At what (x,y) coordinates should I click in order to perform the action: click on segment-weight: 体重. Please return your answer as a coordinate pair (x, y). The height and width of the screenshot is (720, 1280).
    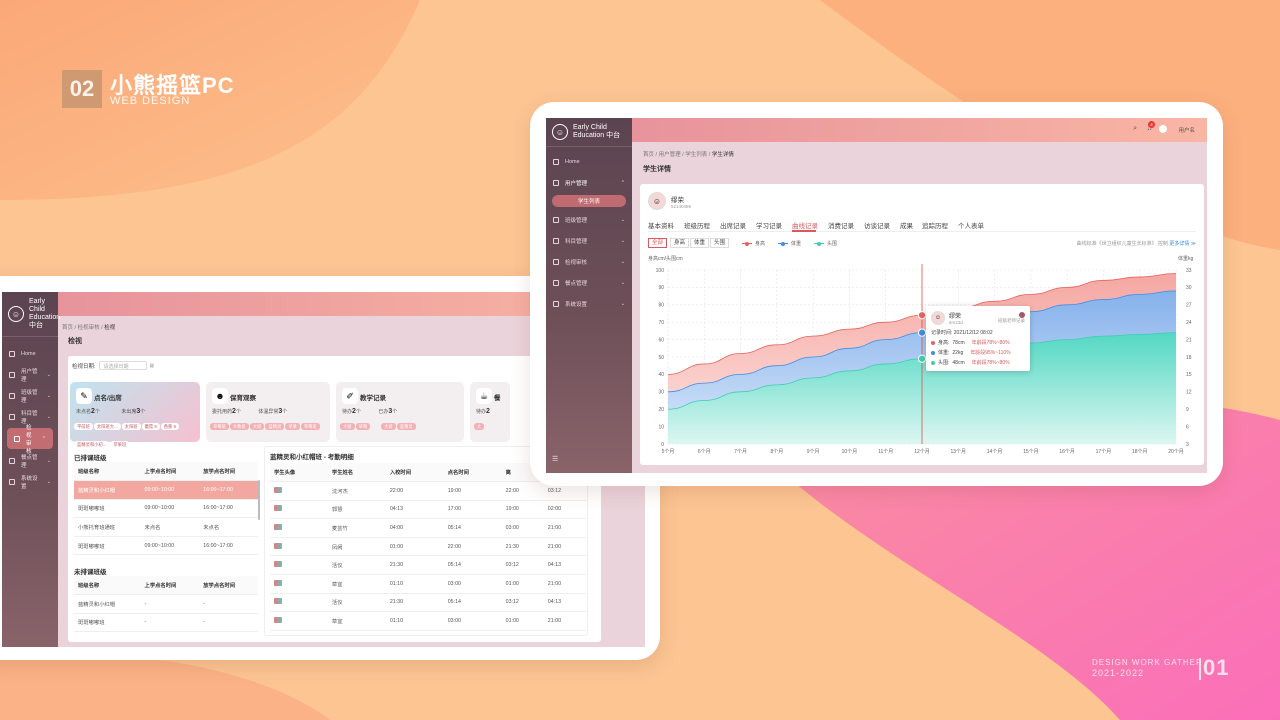
    Looking at the image, I should click on (700, 243).